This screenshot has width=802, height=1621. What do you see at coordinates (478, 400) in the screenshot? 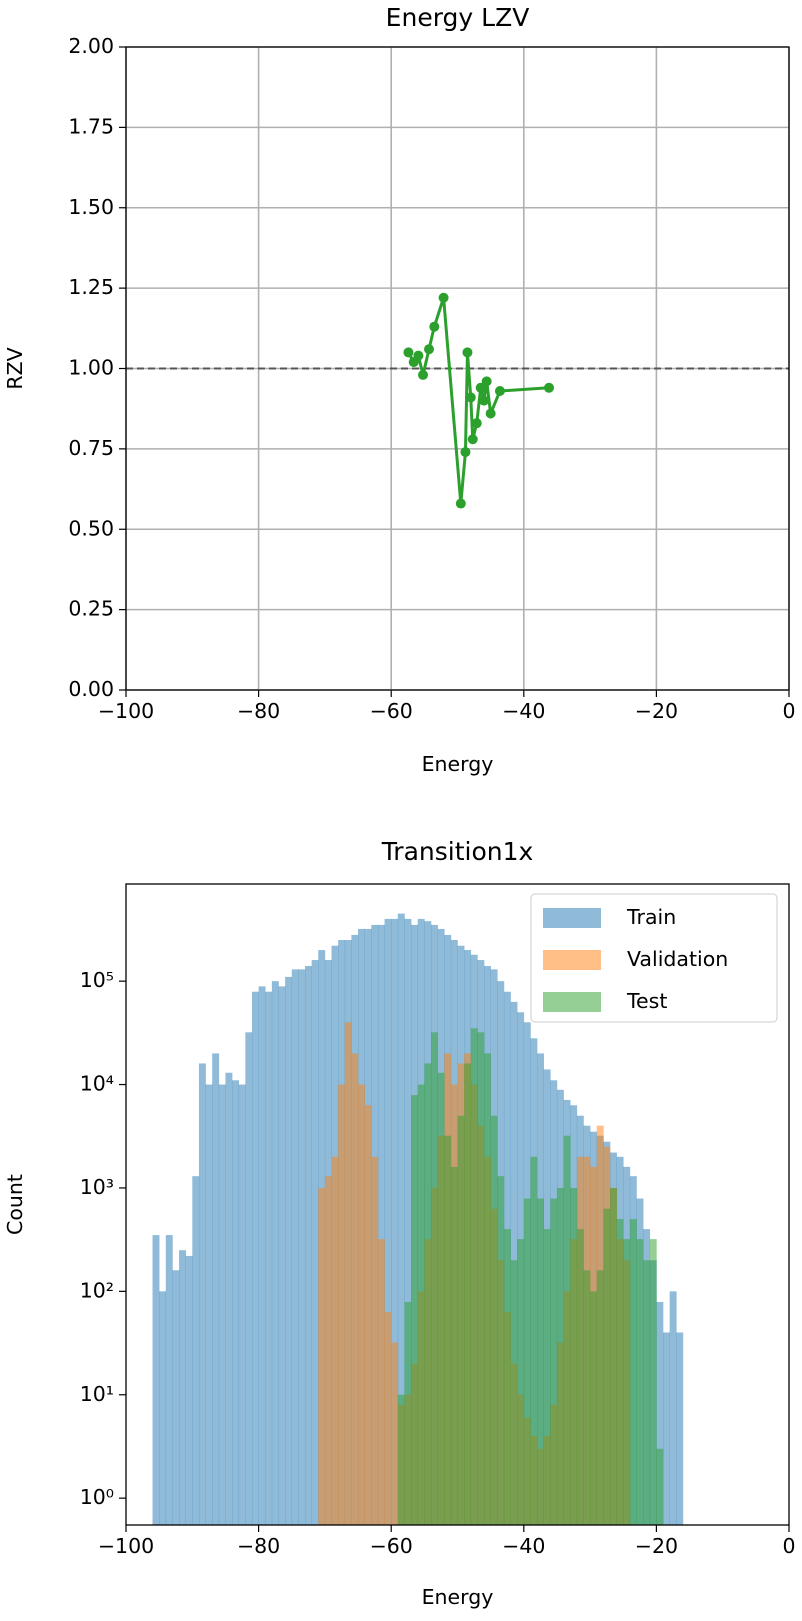
I see `data-line` at bounding box center [478, 400].